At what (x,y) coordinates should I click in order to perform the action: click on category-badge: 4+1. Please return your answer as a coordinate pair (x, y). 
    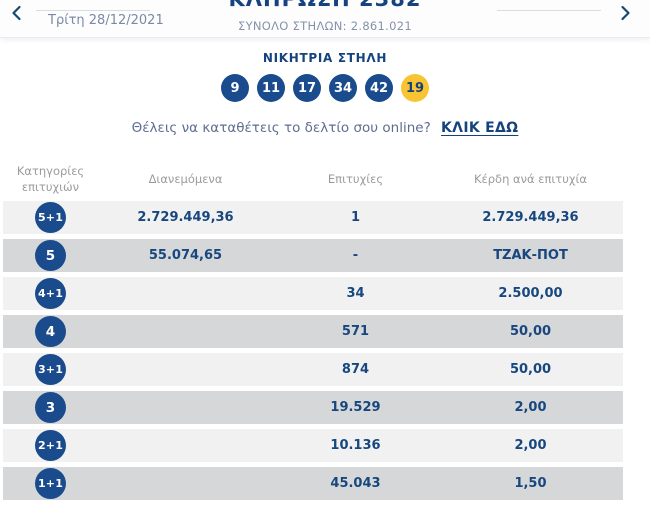
    Looking at the image, I should click on (50, 293).